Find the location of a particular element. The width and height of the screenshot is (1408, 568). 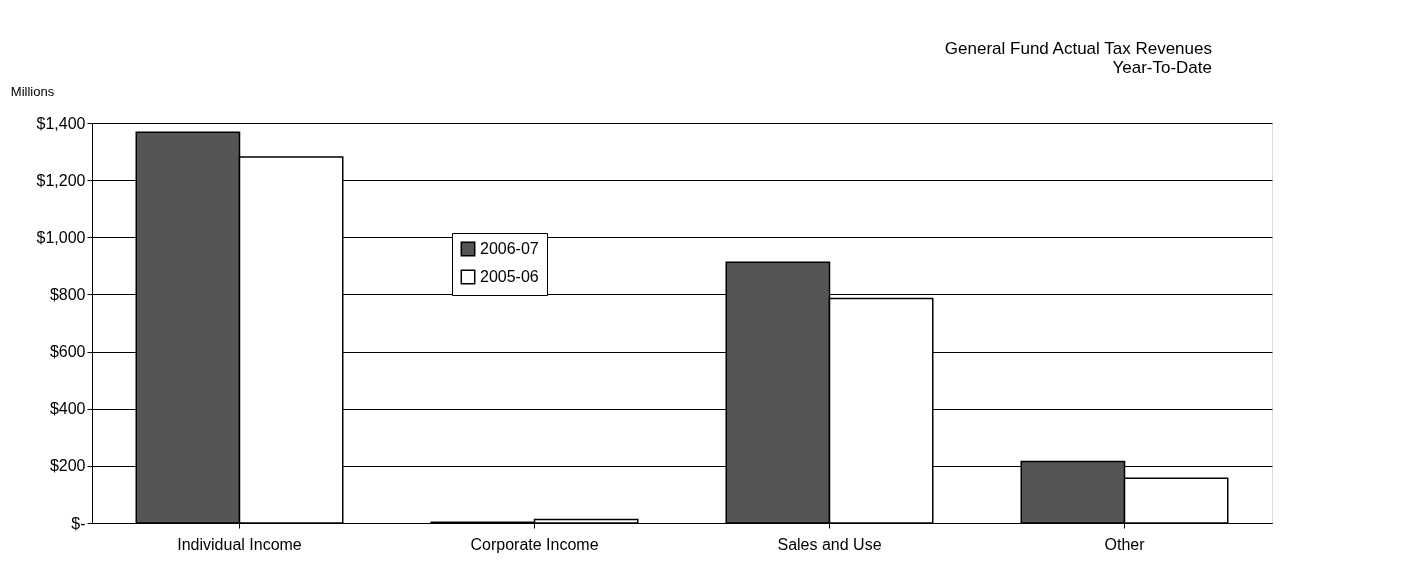

legend-label: 2006-07 is located at coordinates (509, 248).